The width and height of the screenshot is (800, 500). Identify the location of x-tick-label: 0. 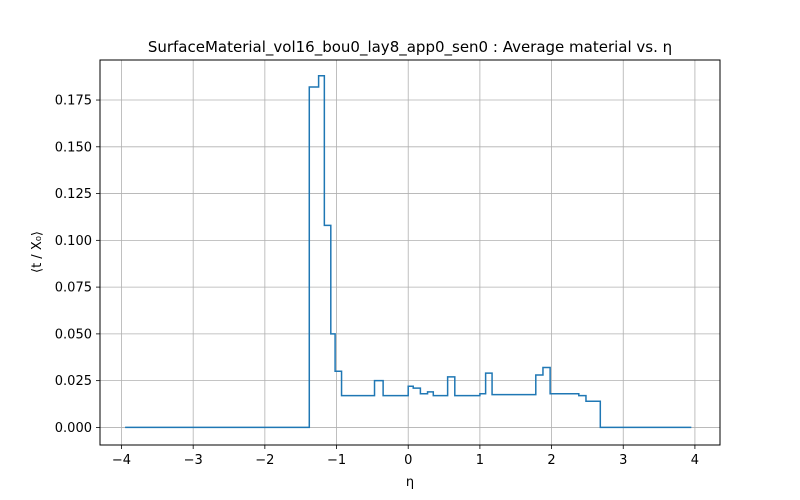
(408, 460).